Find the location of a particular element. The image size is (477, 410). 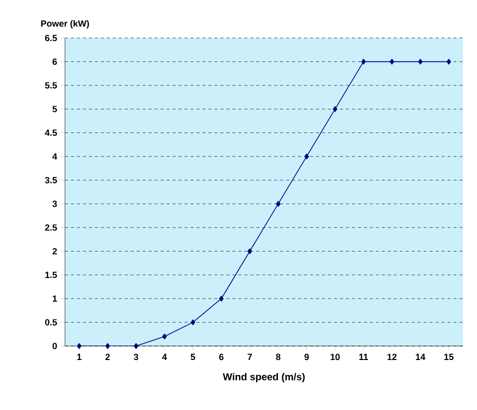

x-tick-label: 12 is located at coordinates (392, 357).